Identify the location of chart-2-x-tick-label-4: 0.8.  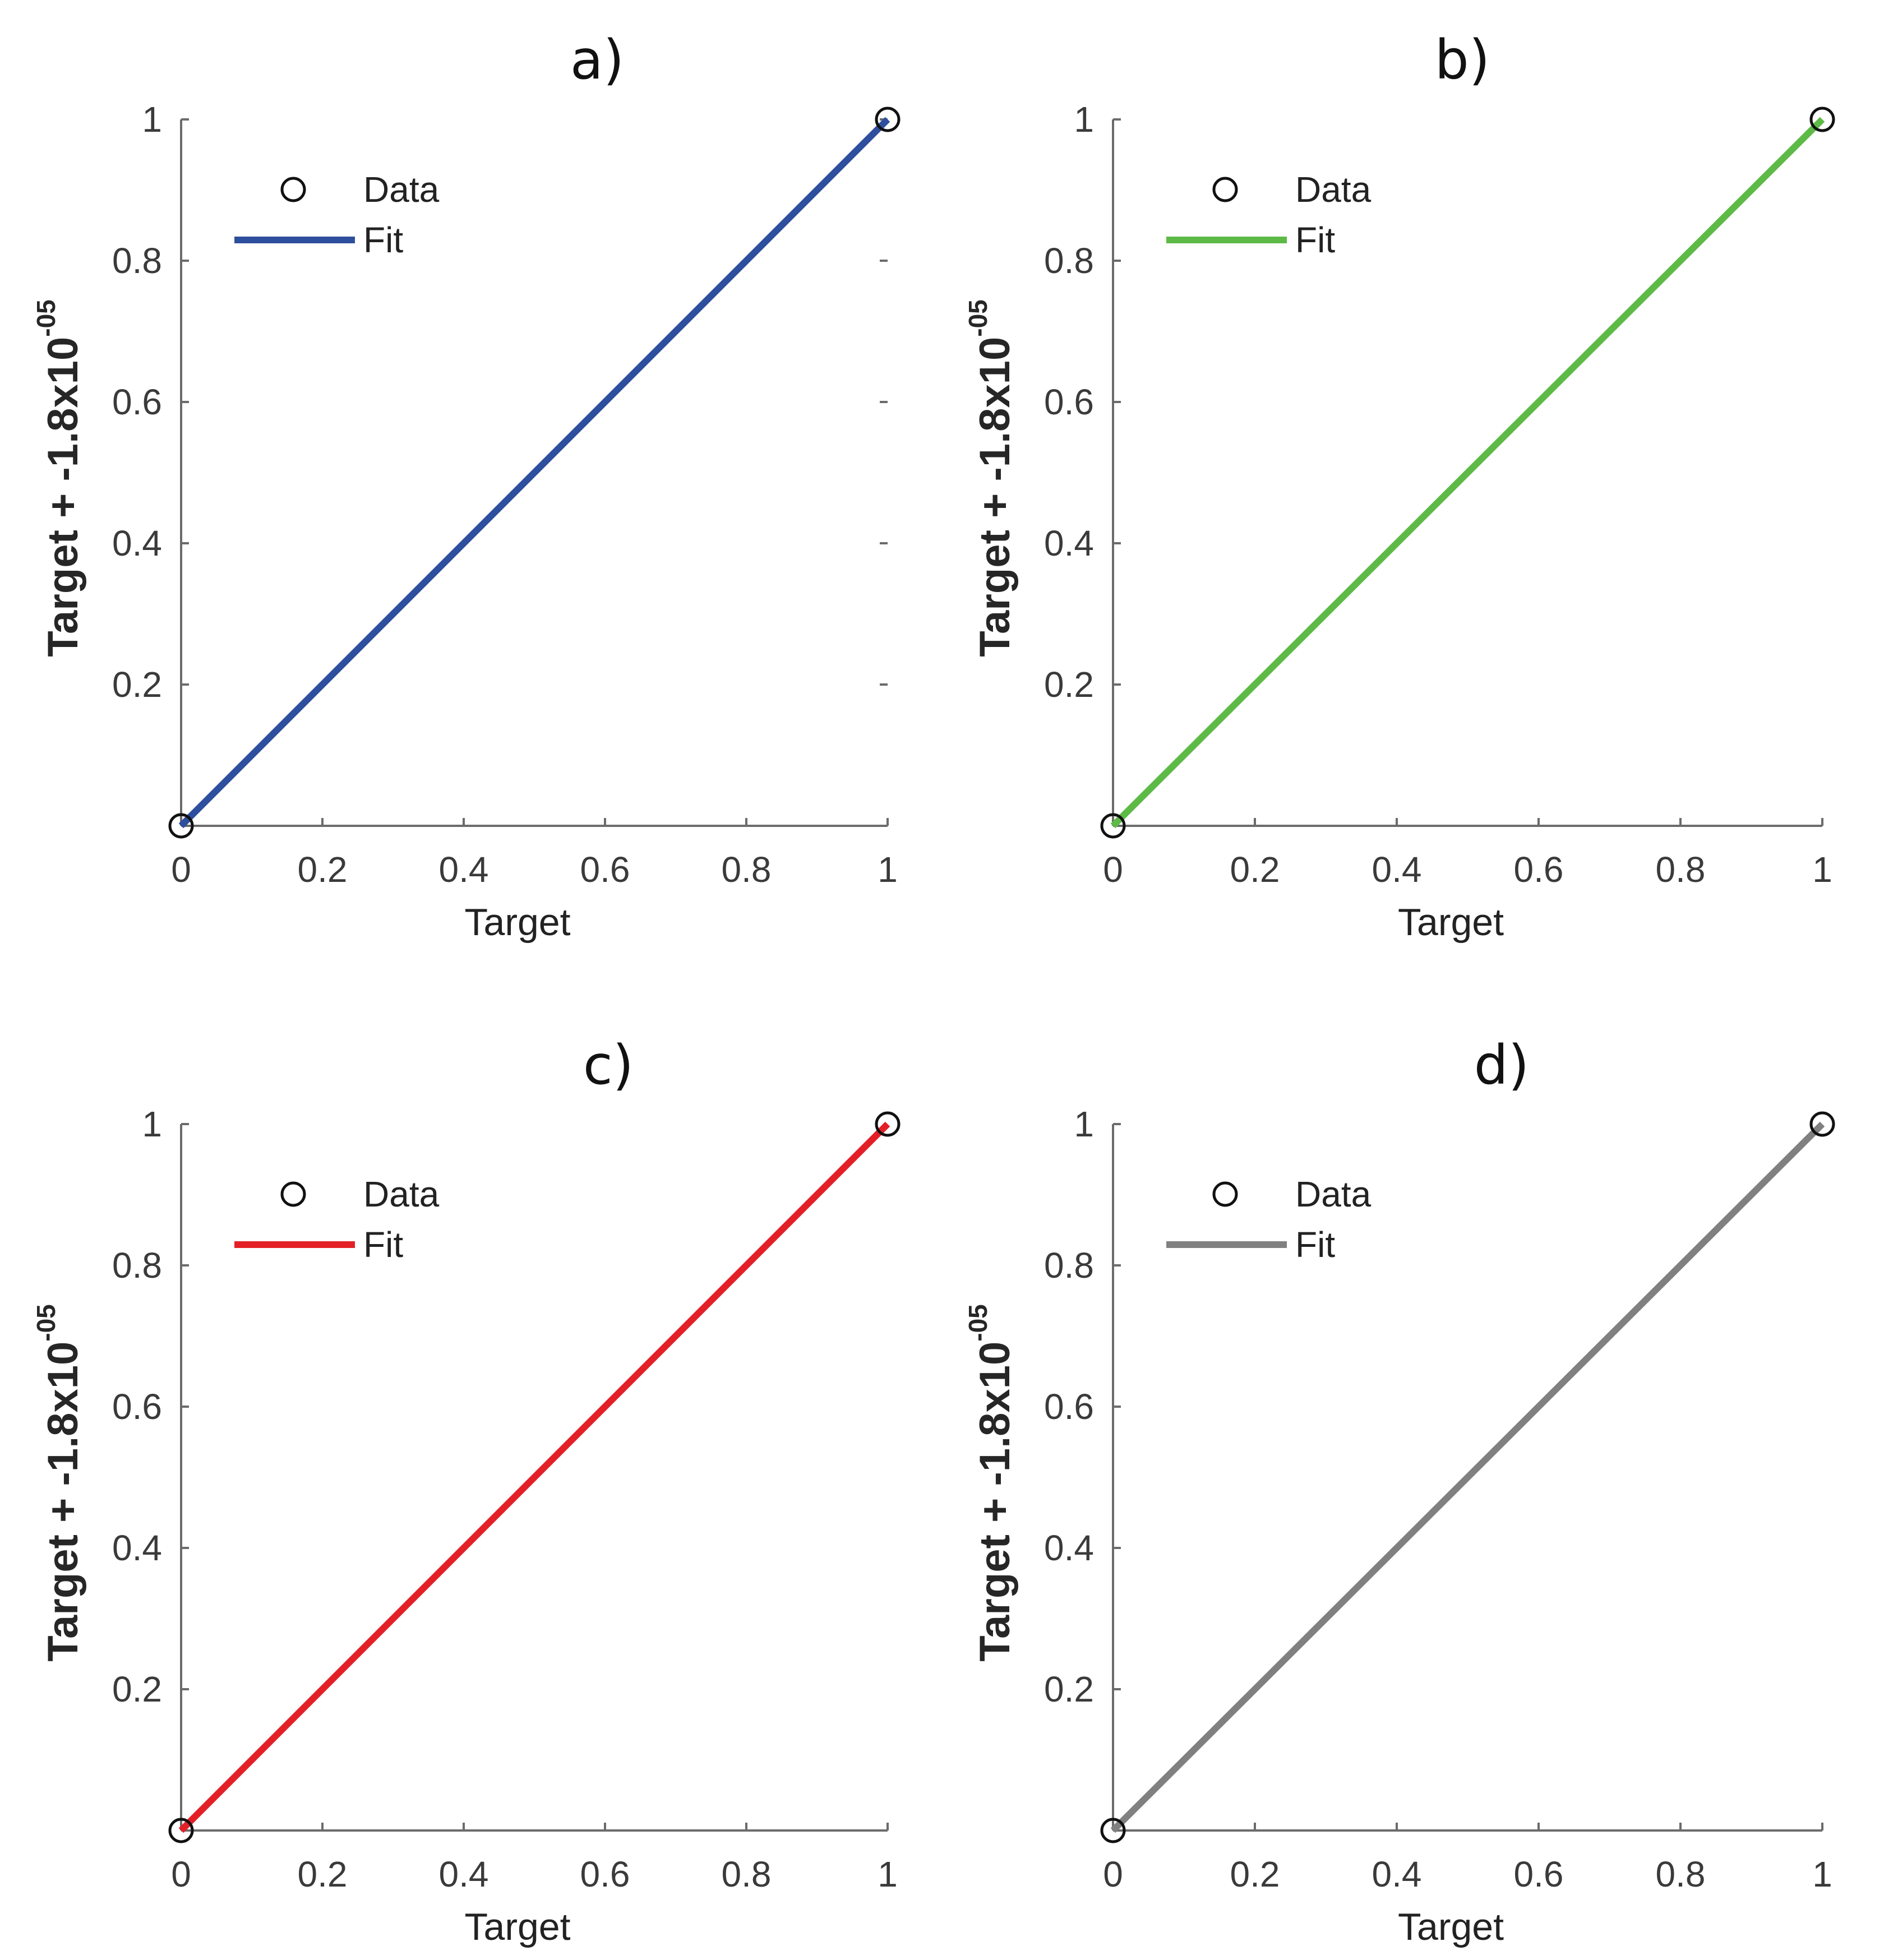
(1681, 869).